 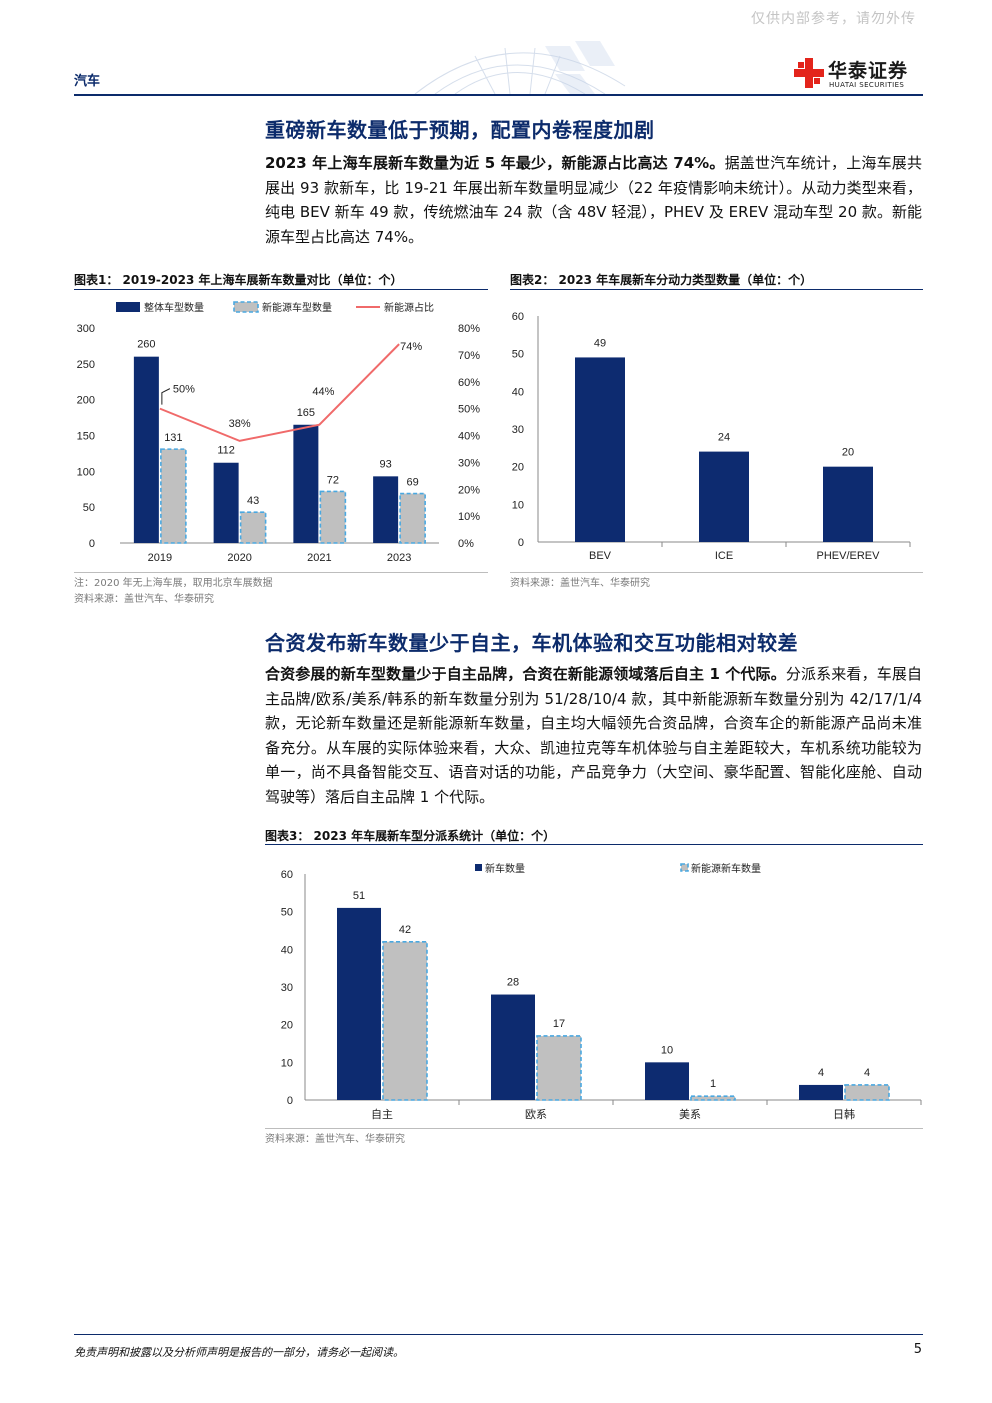 I want to click on y2-tick-label: 40%, so click(x=469, y=437).